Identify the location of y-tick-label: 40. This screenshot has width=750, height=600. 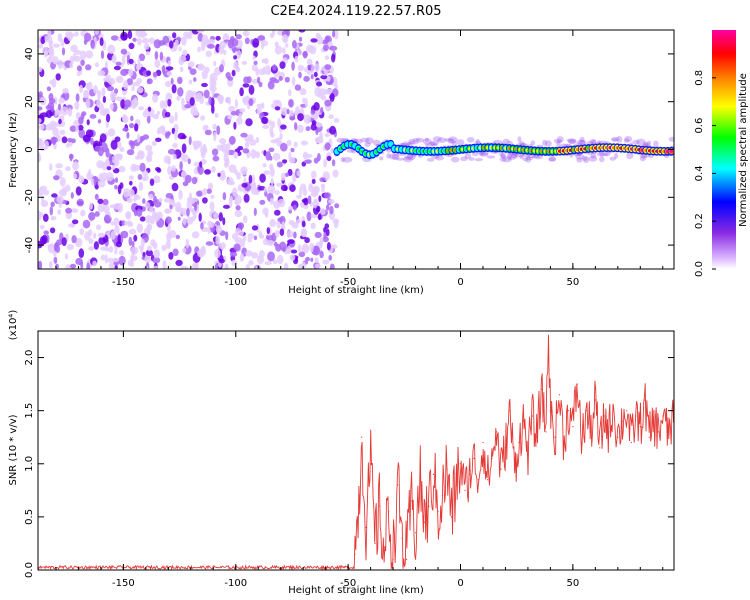
(29, 54).